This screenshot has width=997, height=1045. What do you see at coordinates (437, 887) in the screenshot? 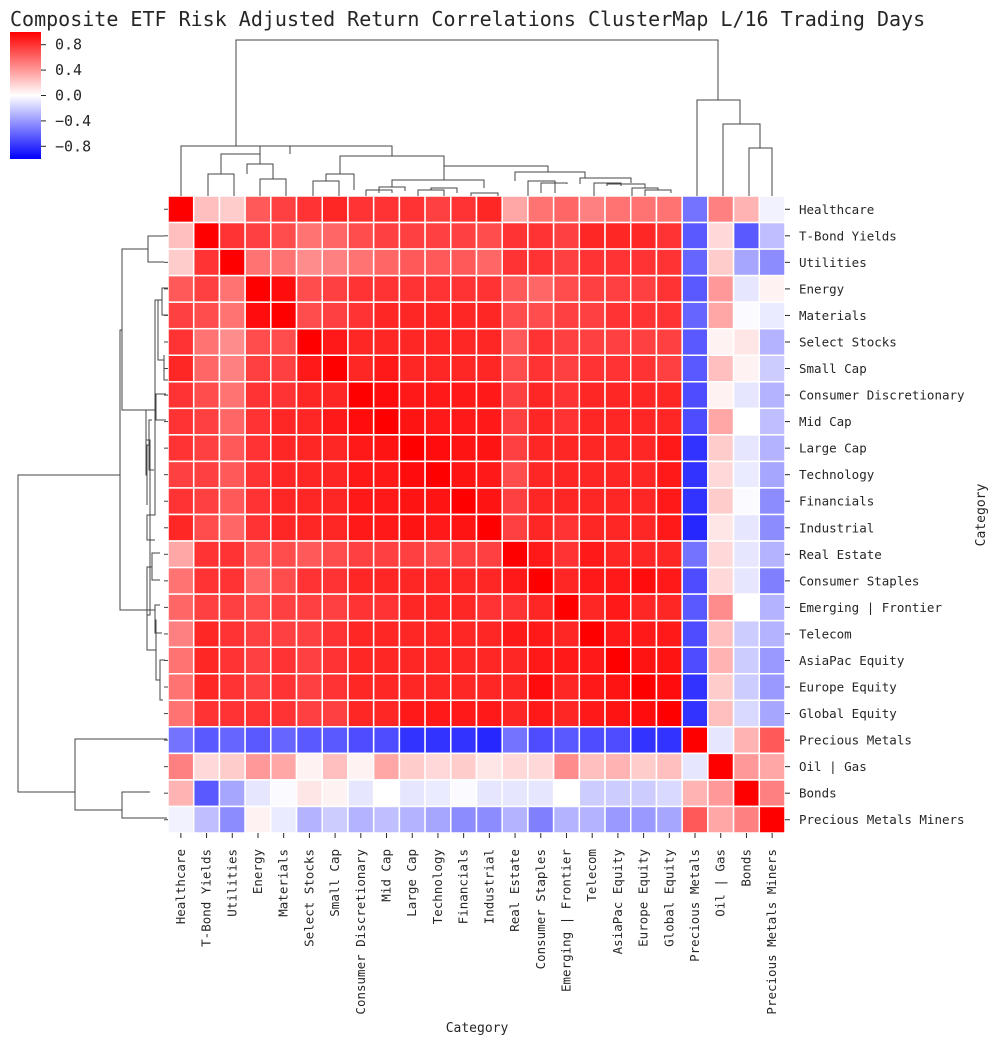
I see `x-tick-label-technology: Technology` at bounding box center [437, 887].